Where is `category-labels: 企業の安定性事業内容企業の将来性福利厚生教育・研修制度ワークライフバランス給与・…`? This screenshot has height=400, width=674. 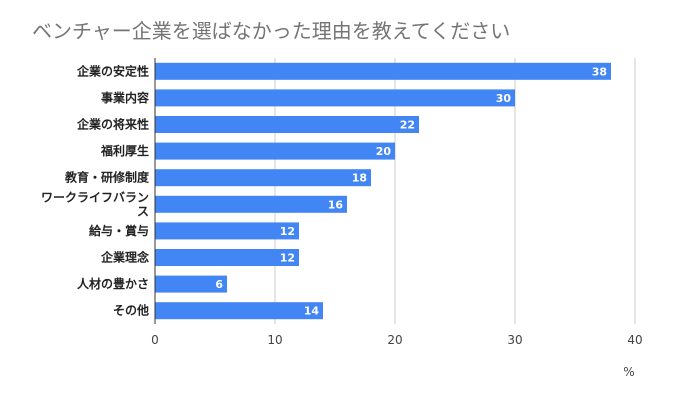
category-labels: 企業の安定性事業内容企業の将来性福利厚生教育・研修制度ワークライフバランス給与・… is located at coordinates (95, 190).